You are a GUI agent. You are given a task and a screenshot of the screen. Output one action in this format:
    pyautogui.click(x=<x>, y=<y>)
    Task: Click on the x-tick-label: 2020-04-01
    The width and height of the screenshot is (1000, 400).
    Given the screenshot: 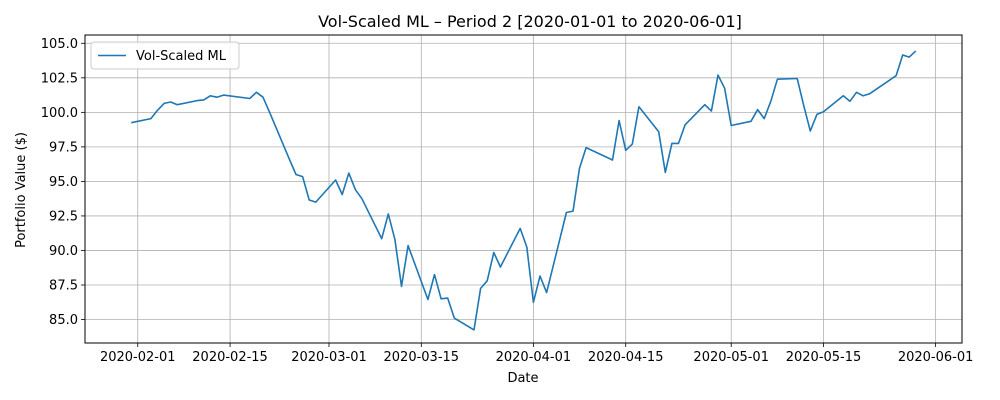 What is the action you would take?
    pyautogui.click(x=534, y=357)
    